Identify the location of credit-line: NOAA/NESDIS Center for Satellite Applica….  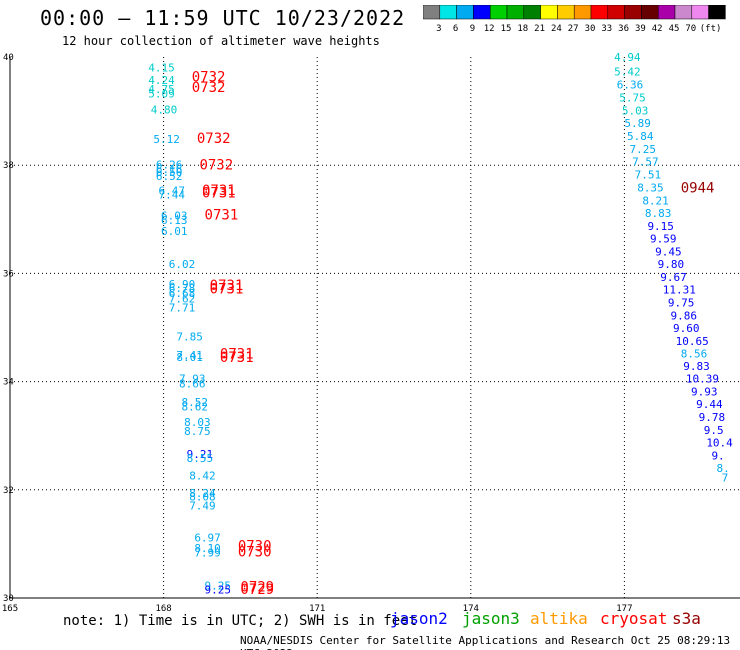
(485, 642).